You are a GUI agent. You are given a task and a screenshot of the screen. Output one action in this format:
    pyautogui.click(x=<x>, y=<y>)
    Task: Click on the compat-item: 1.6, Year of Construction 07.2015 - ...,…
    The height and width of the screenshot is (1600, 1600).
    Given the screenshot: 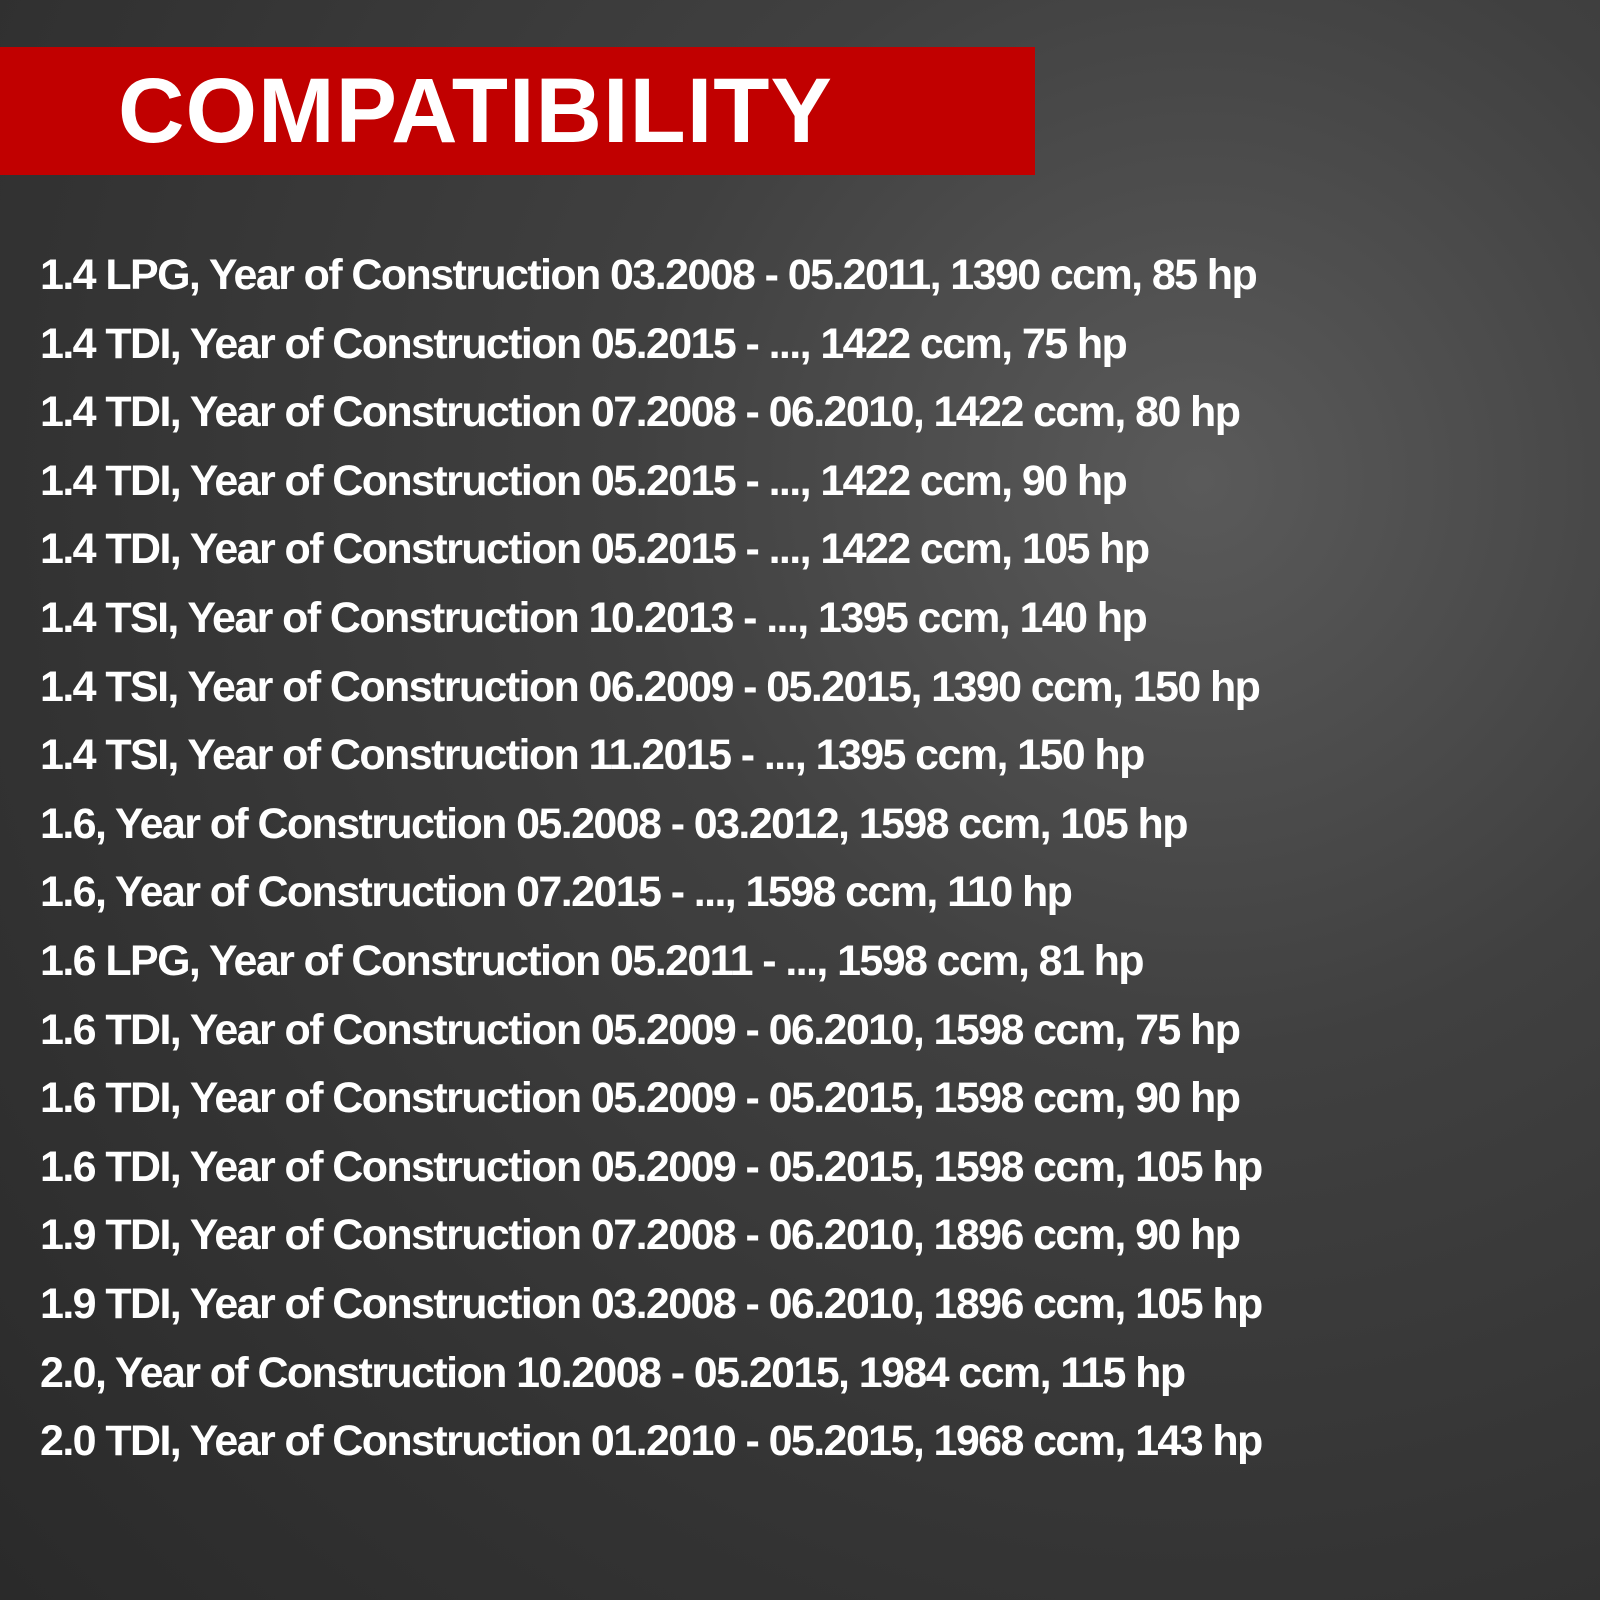 What is the action you would take?
    pyautogui.click(x=556, y=892)
    